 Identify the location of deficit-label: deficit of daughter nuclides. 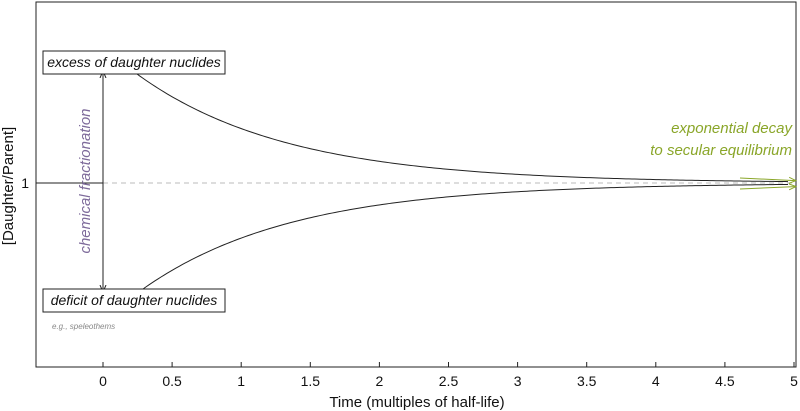
(134, 300).